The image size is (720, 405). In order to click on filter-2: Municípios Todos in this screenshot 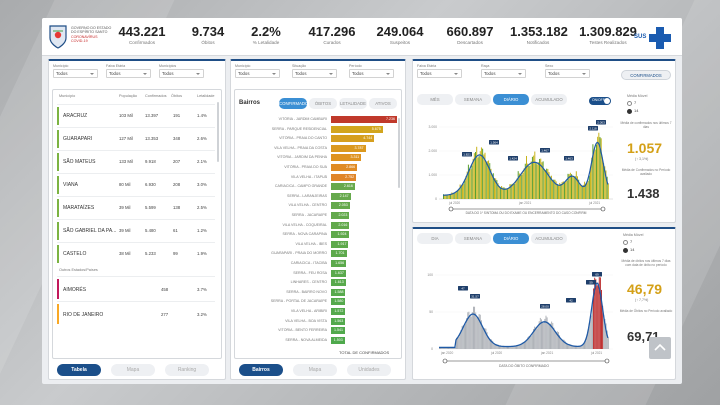, I will do `click(181, 71)`.